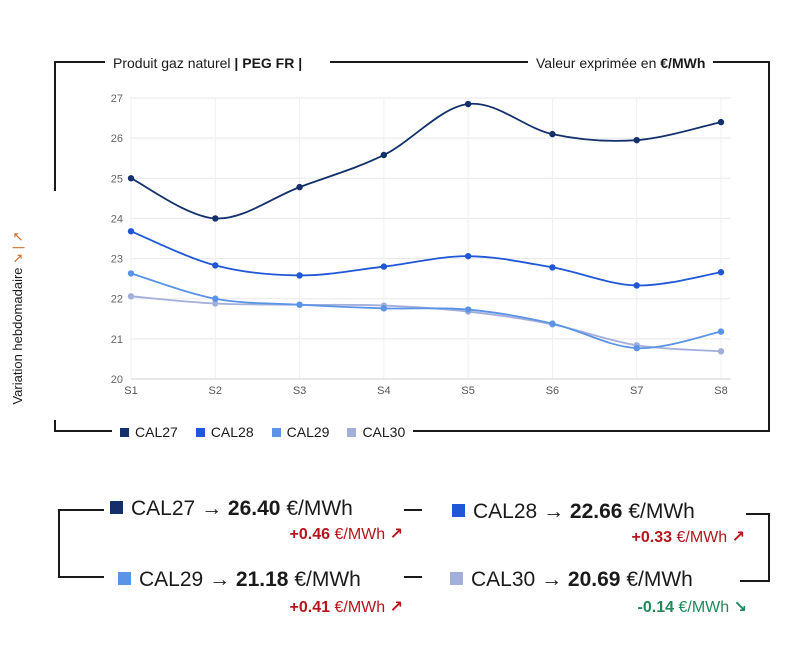 The height and width of the screenshot is (664, 809). What do you see at coordinates (299, 391) in the screenshot?
I see `x-tick-label: S3` at bounding box center [299, 391].